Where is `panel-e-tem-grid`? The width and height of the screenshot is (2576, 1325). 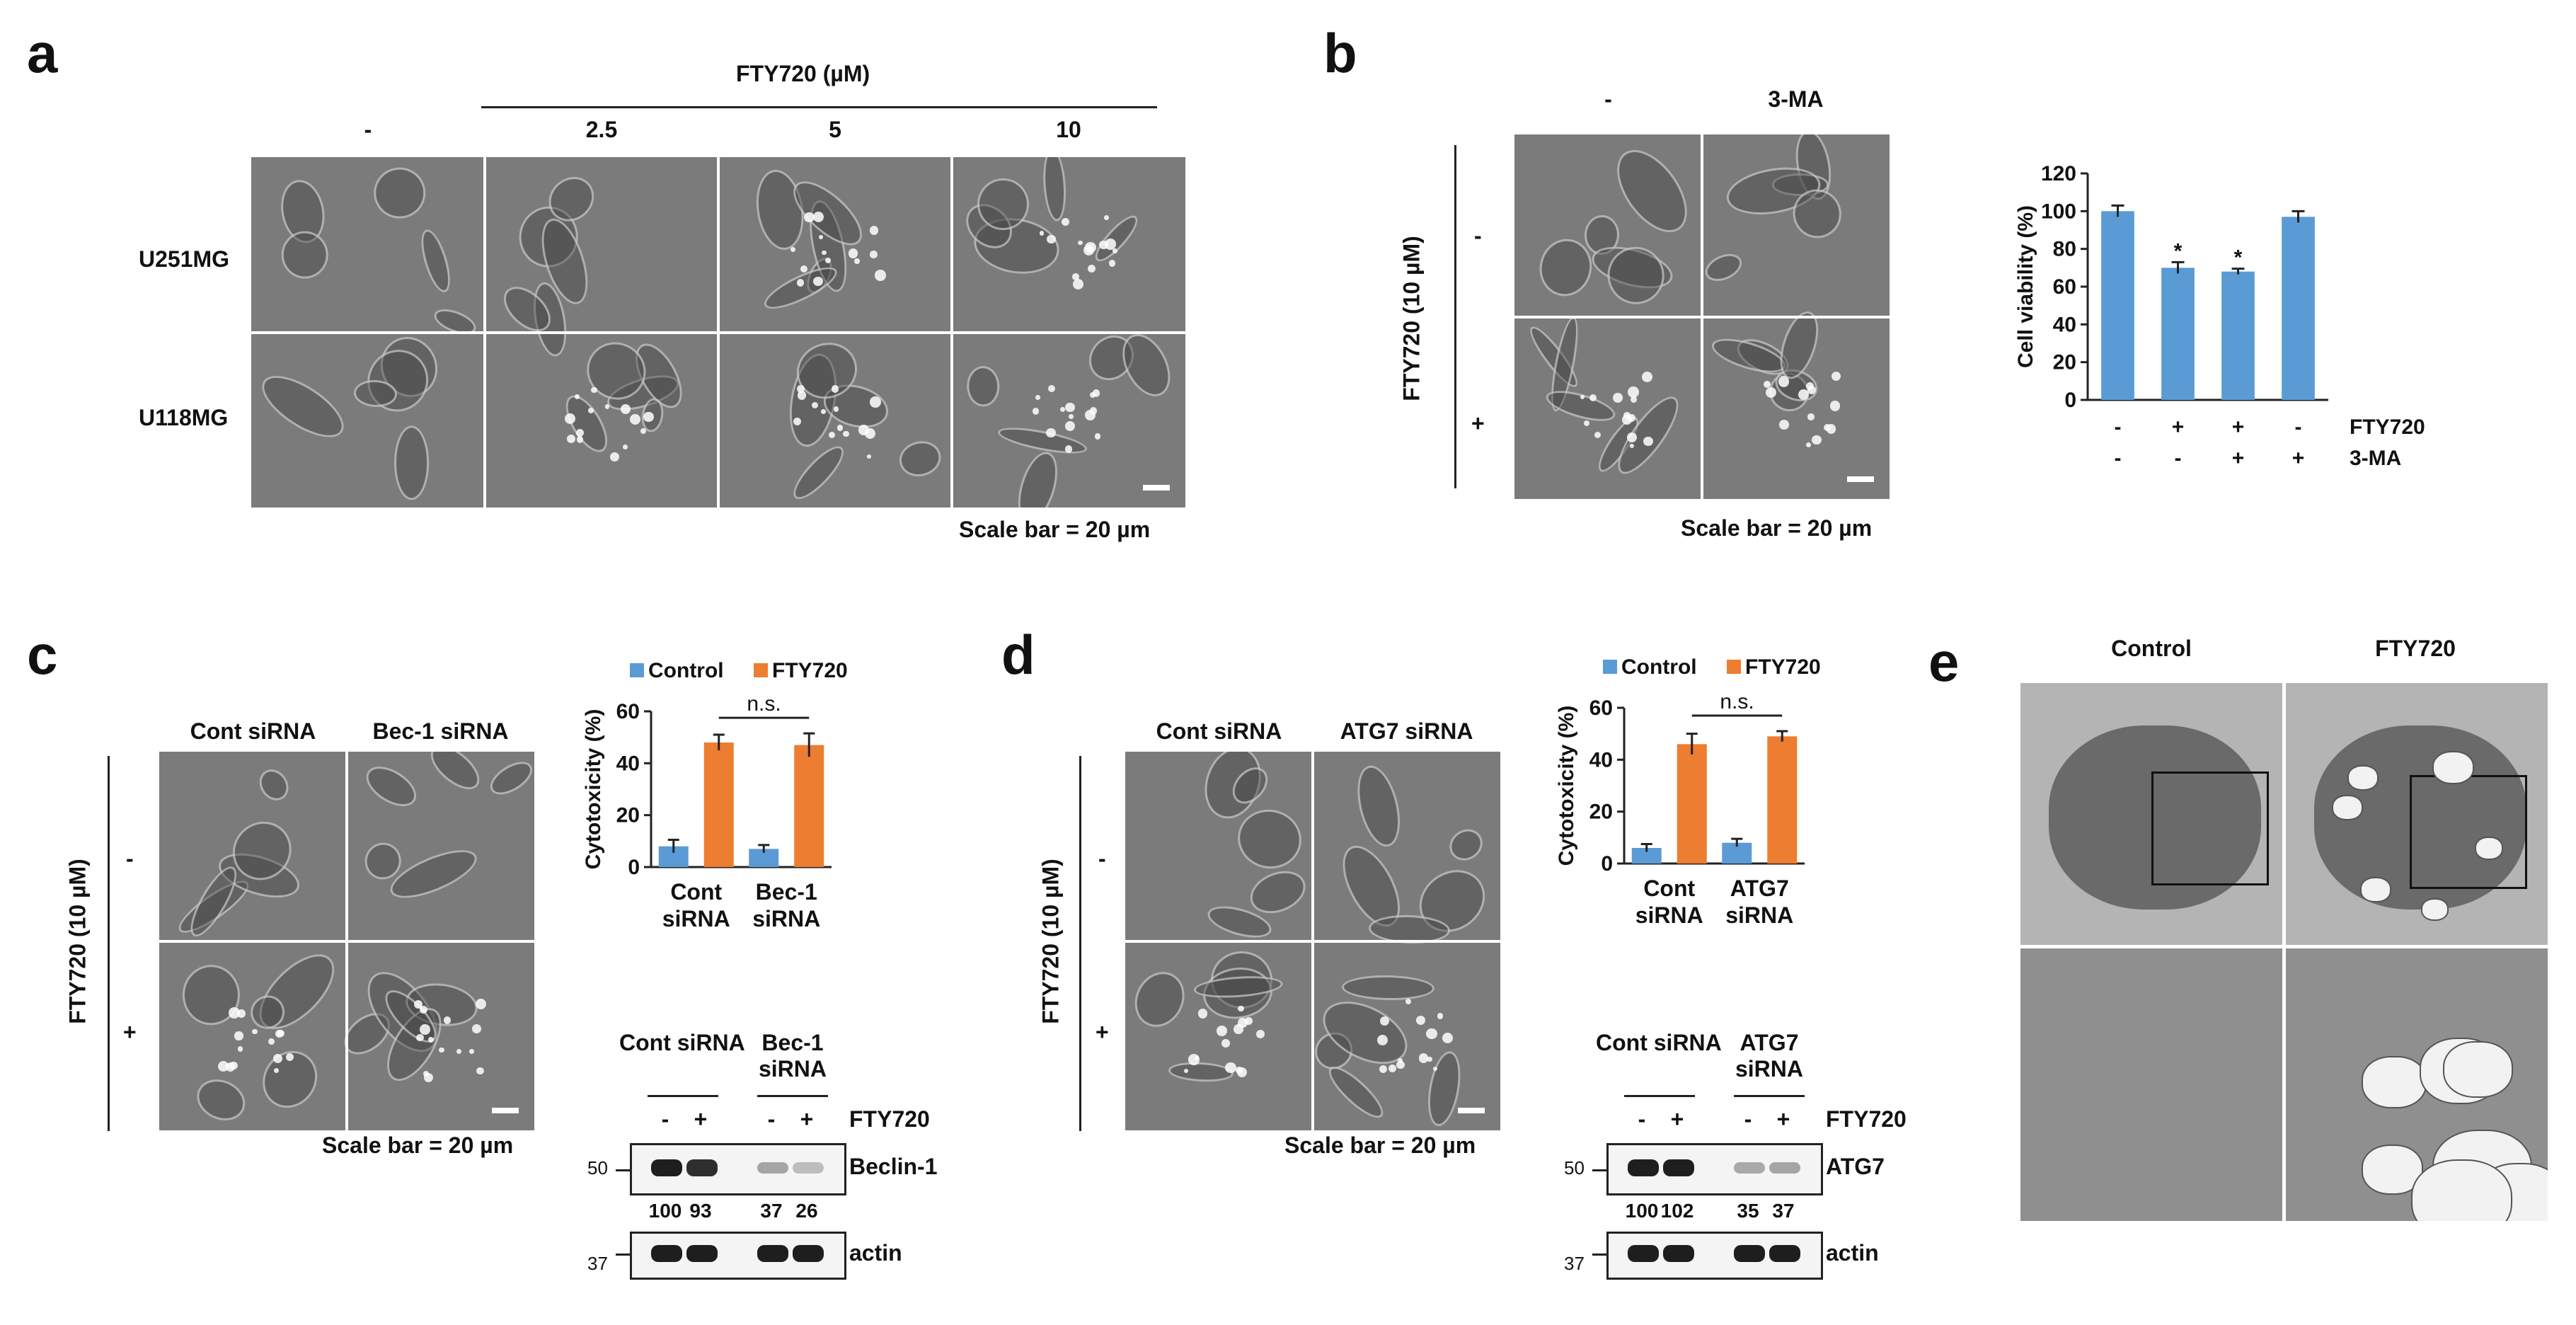
panel-e-tem-grid is located at coordinates (2284, 952).